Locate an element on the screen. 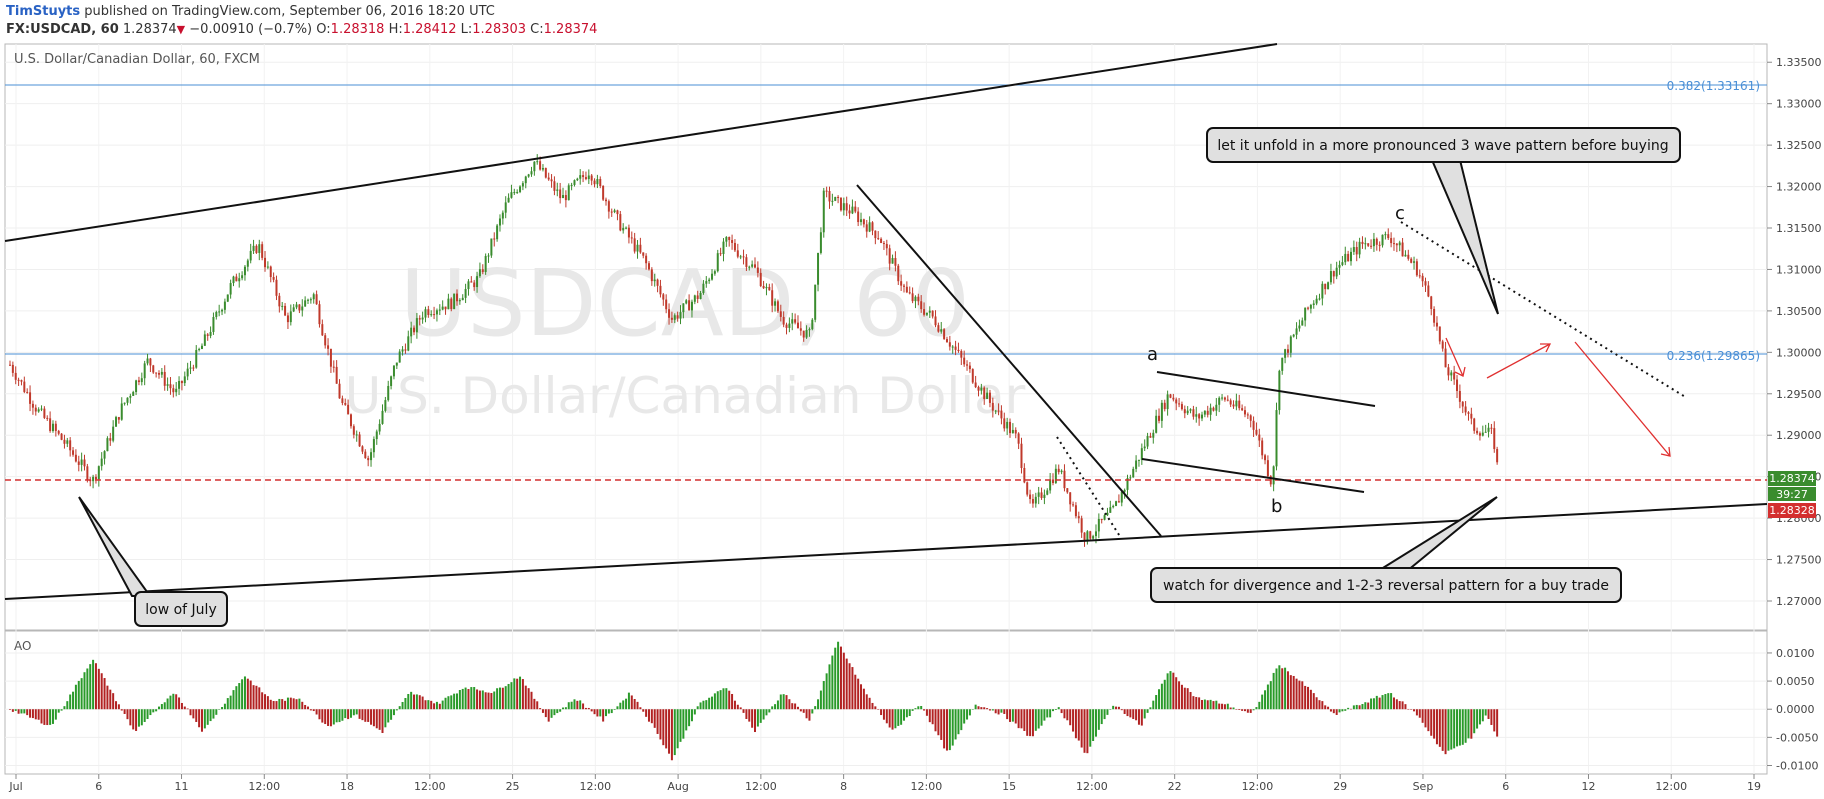 The height and width of the screenshot is (799, 1824). callout-july: low of July is located at coordinates (153, 561).